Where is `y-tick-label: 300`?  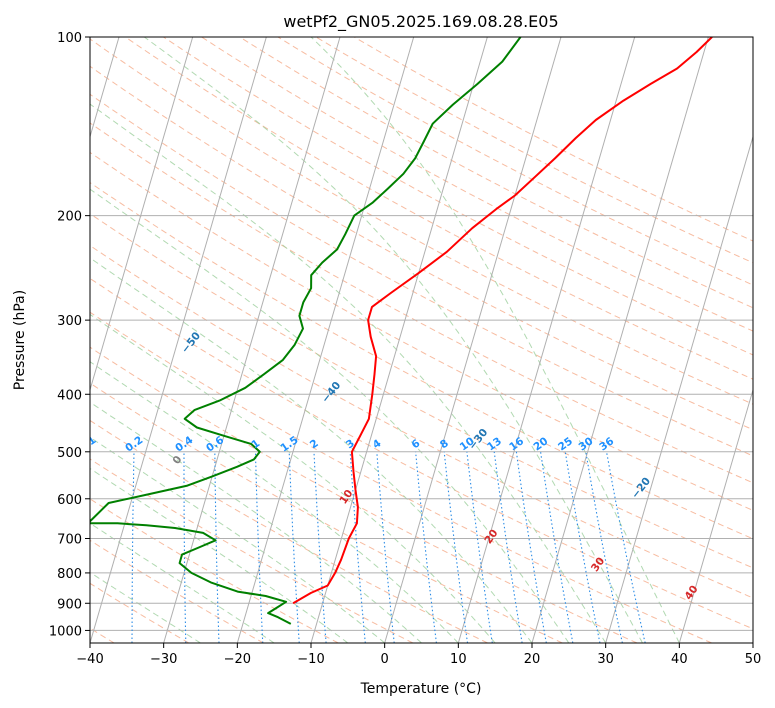
y-tick-label: 300 is located at coordinates (69, 321).